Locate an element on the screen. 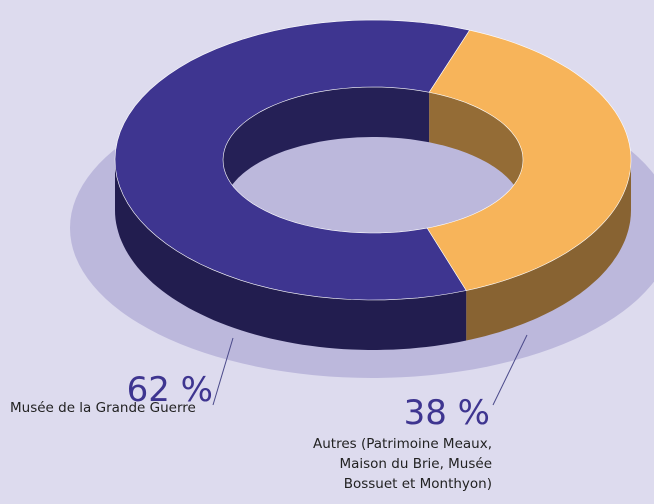 The height and width of the screenshot is (504, 654). value-label: 38 % is located at coordinates (446, 413).